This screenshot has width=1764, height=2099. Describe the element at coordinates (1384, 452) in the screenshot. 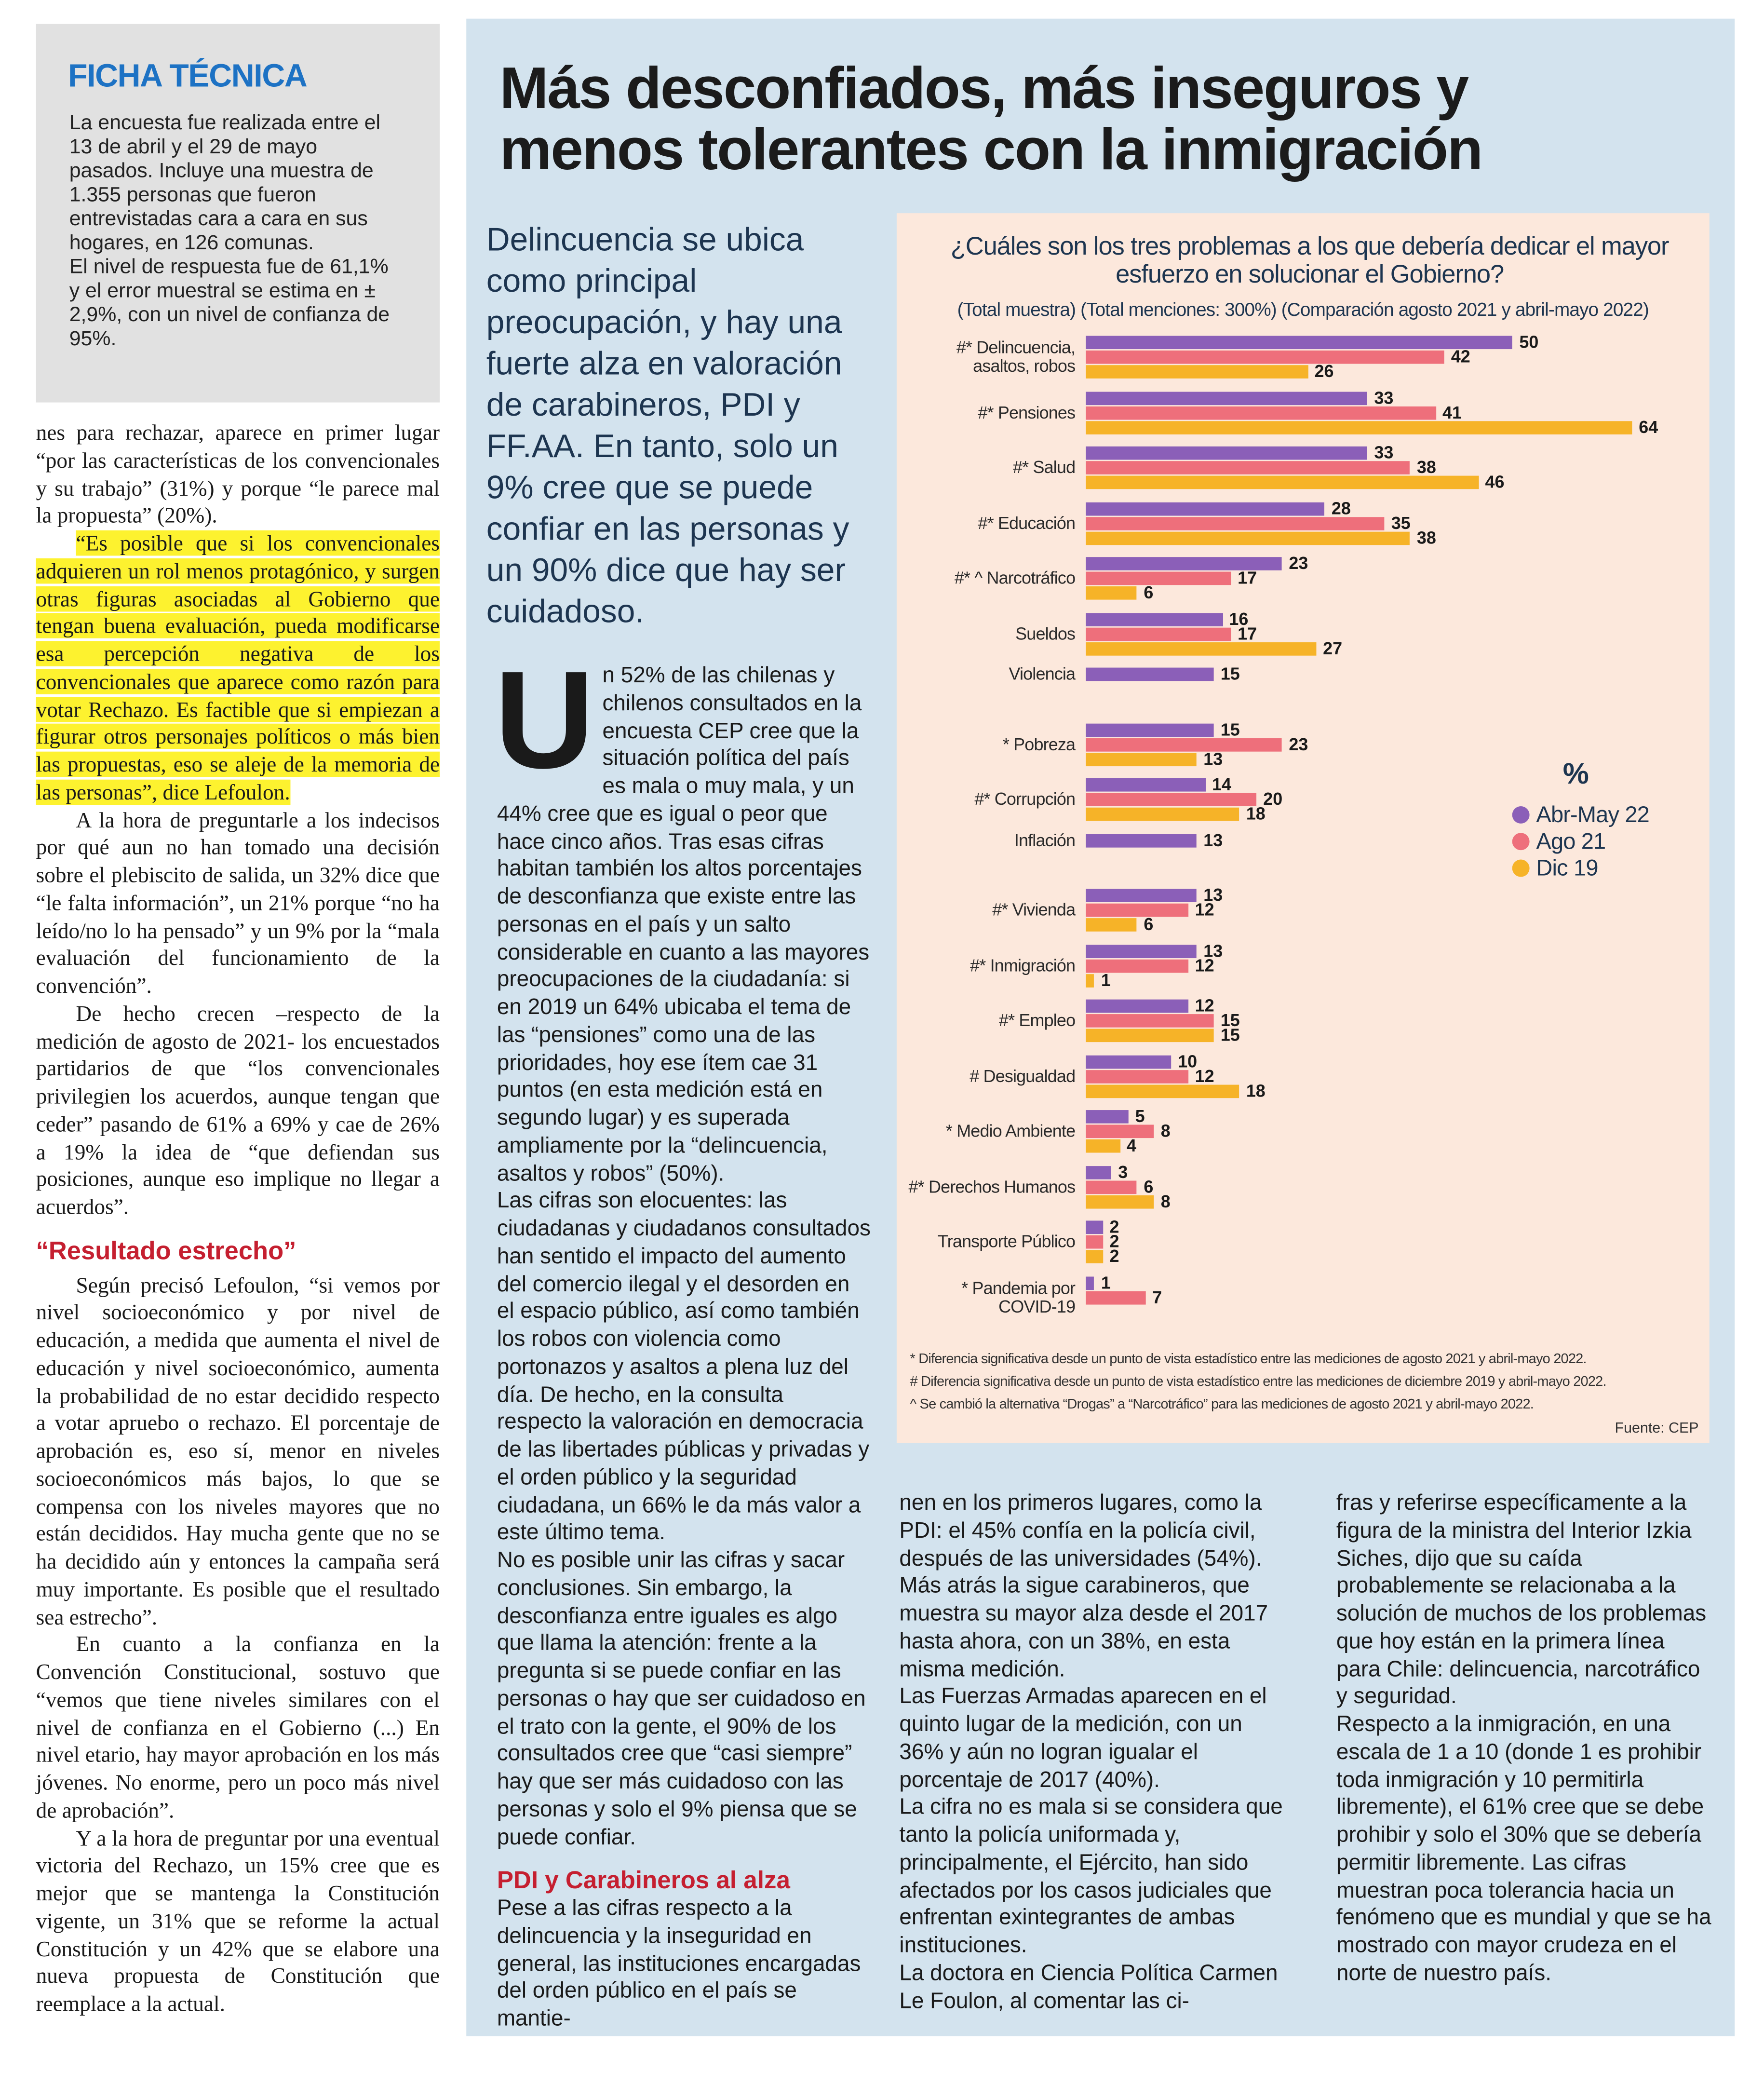

I see `value-label: 33` at that location.